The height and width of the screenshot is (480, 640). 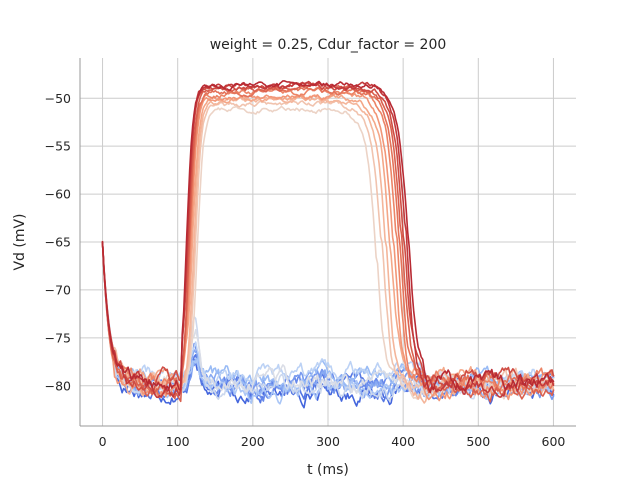 I want to click on y-tick-label: −55, so click(x=58, y=146).